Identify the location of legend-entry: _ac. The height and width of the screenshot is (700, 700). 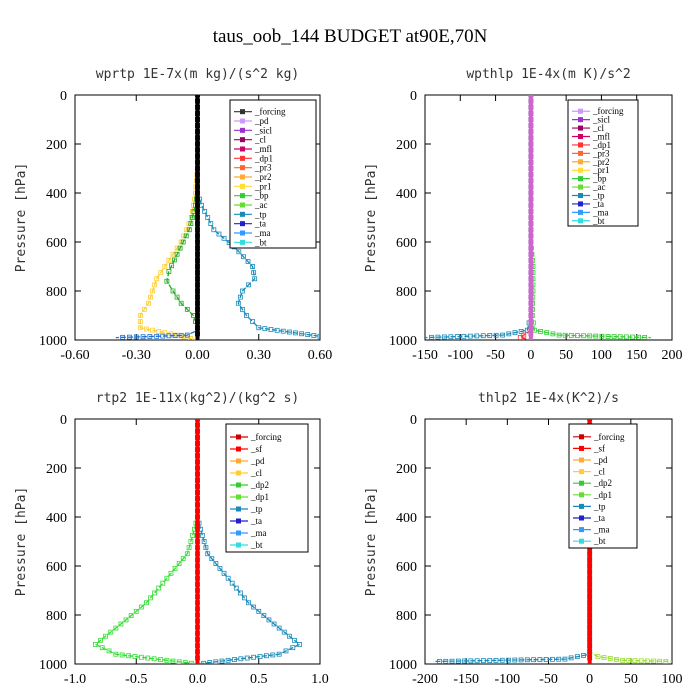
(599, 187).